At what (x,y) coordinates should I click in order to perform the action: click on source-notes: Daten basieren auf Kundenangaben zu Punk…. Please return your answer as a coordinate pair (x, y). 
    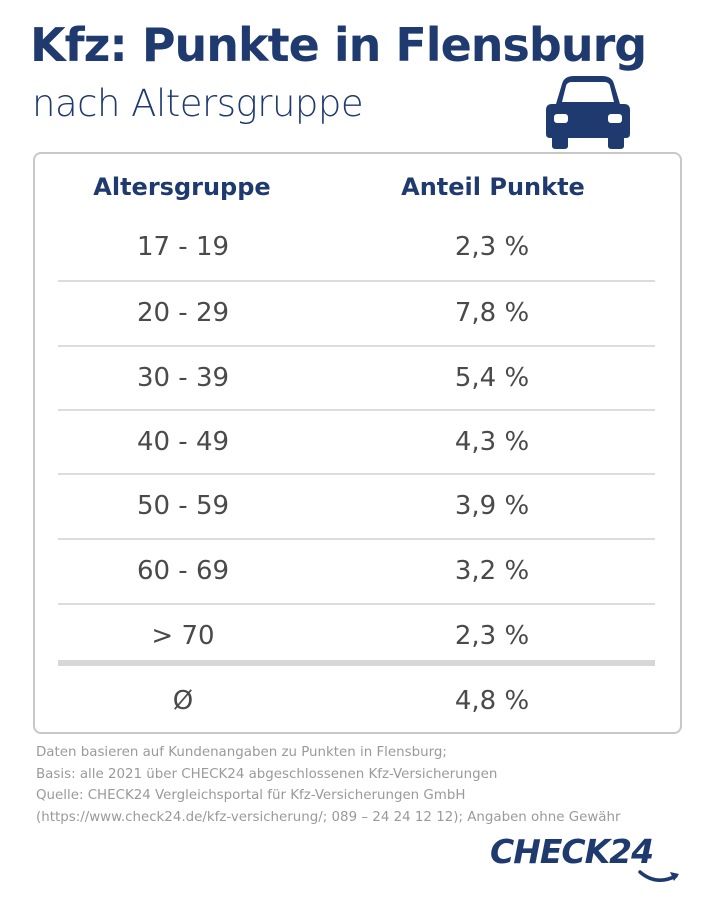
    Looking at the image, I should click on (366, 785).